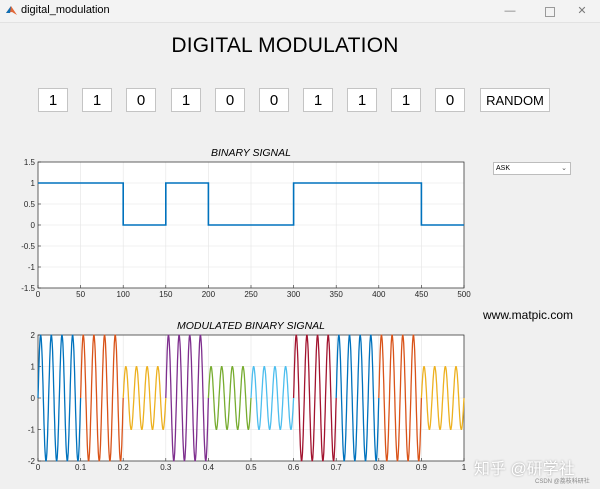 The height and width of the screenshot is (489, 600). What do you see at coordinates (464, 294) in the screenshot?
I see `binary-xtick-label: 500` at bounding box center [464, 294].